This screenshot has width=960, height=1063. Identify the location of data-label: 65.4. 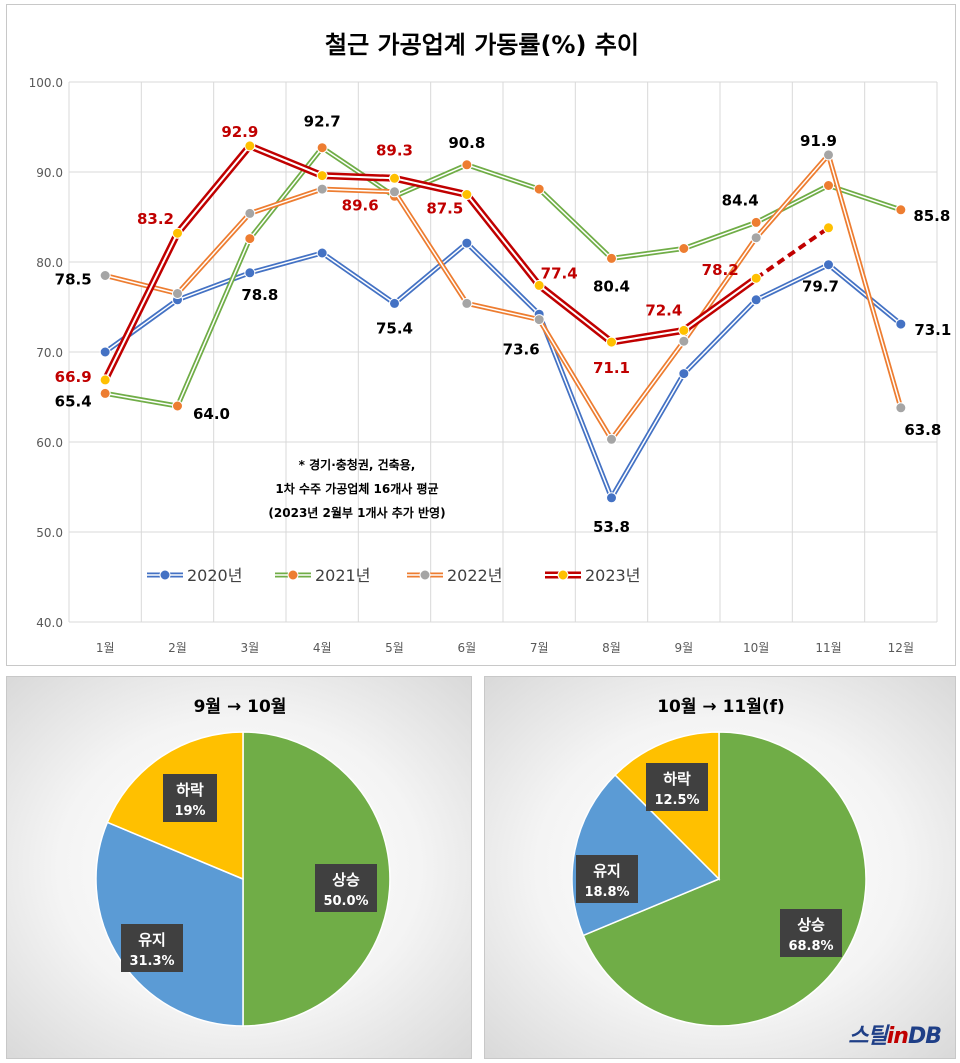
(73, 401).